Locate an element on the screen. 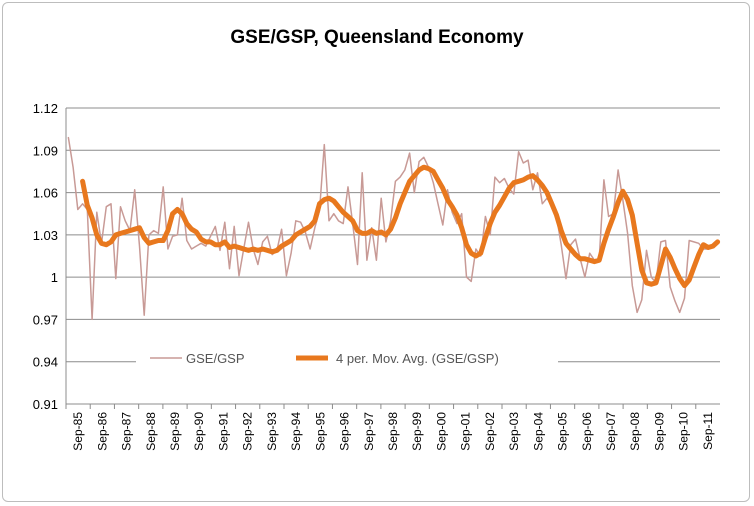 The width and height of the screenshot is (754, 506). legend-background is located at coordinates (347, 359).